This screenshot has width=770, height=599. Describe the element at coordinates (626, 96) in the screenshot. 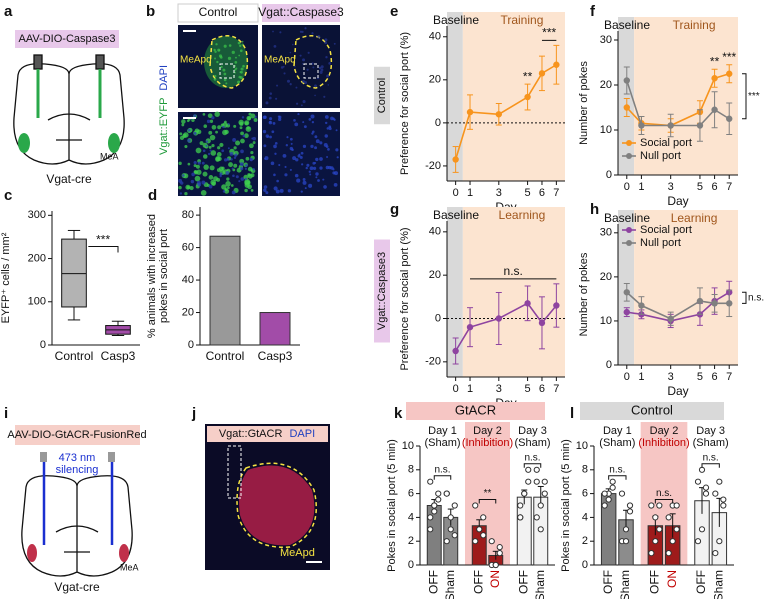

I see `baseline-shade` at that location.